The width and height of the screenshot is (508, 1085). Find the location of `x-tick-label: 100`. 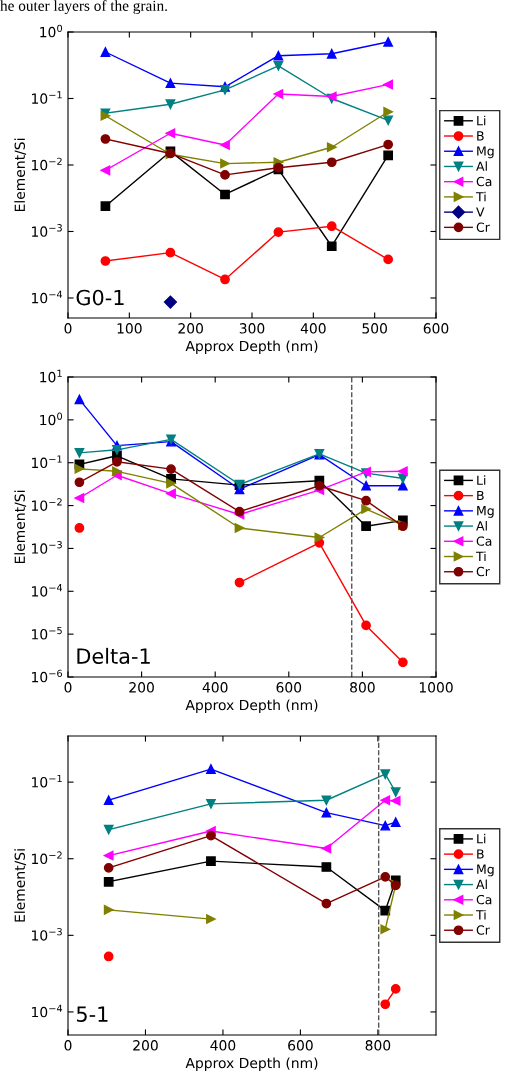

x-tick-label: 100 is located at coordinates (129, 328).